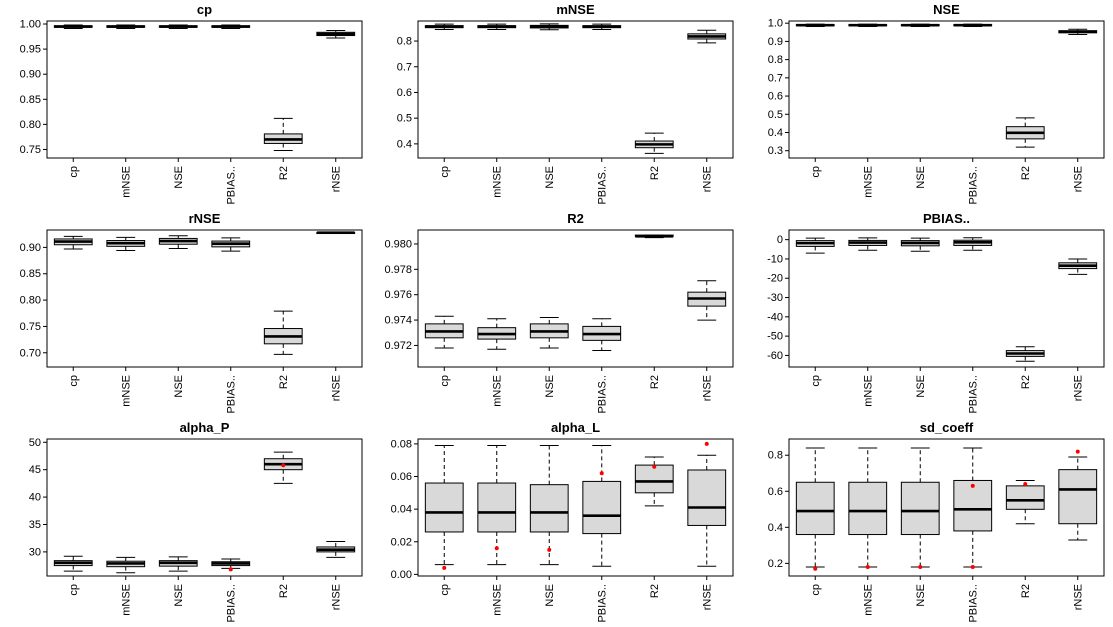 Image resolution: width=1113 pixels, height=627 pixels. What do you see at coordinates (35, 498) in the screenshot?
I see `y-tick-label: 40` at bounding box center [35, 498].